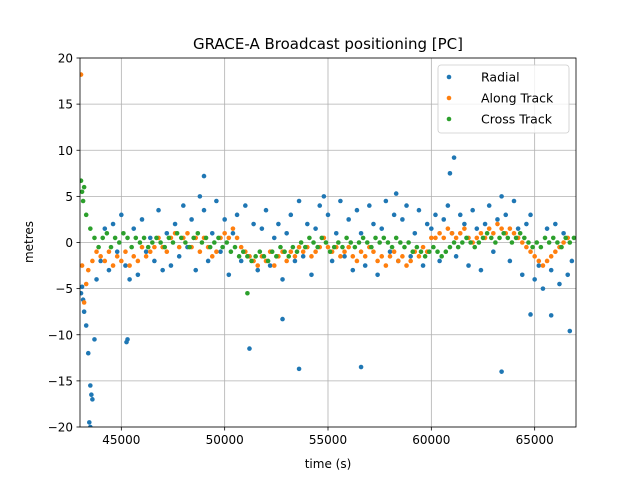 This screenshot has width=640, height=480. What do you see at coordinates (431, 440) in the screenshot?
I see `x-tick-label: 60000` at bounding box center [431, 440].